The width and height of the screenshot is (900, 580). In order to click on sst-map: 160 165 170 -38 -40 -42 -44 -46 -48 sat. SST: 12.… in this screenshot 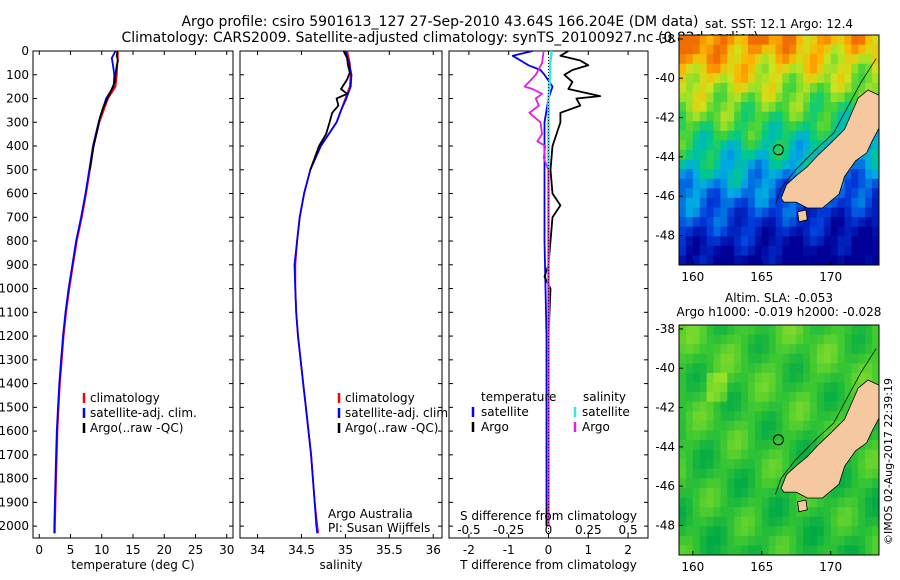, I will do `click(767, 150)`.